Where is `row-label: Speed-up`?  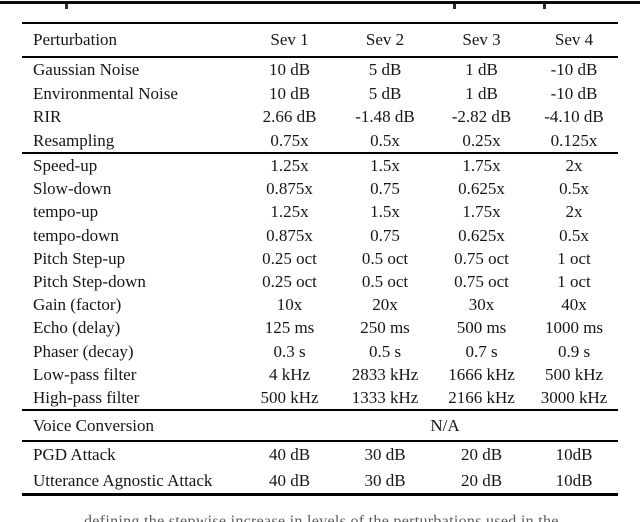 row-label: Speed-up is located at coordinates (132, 164).